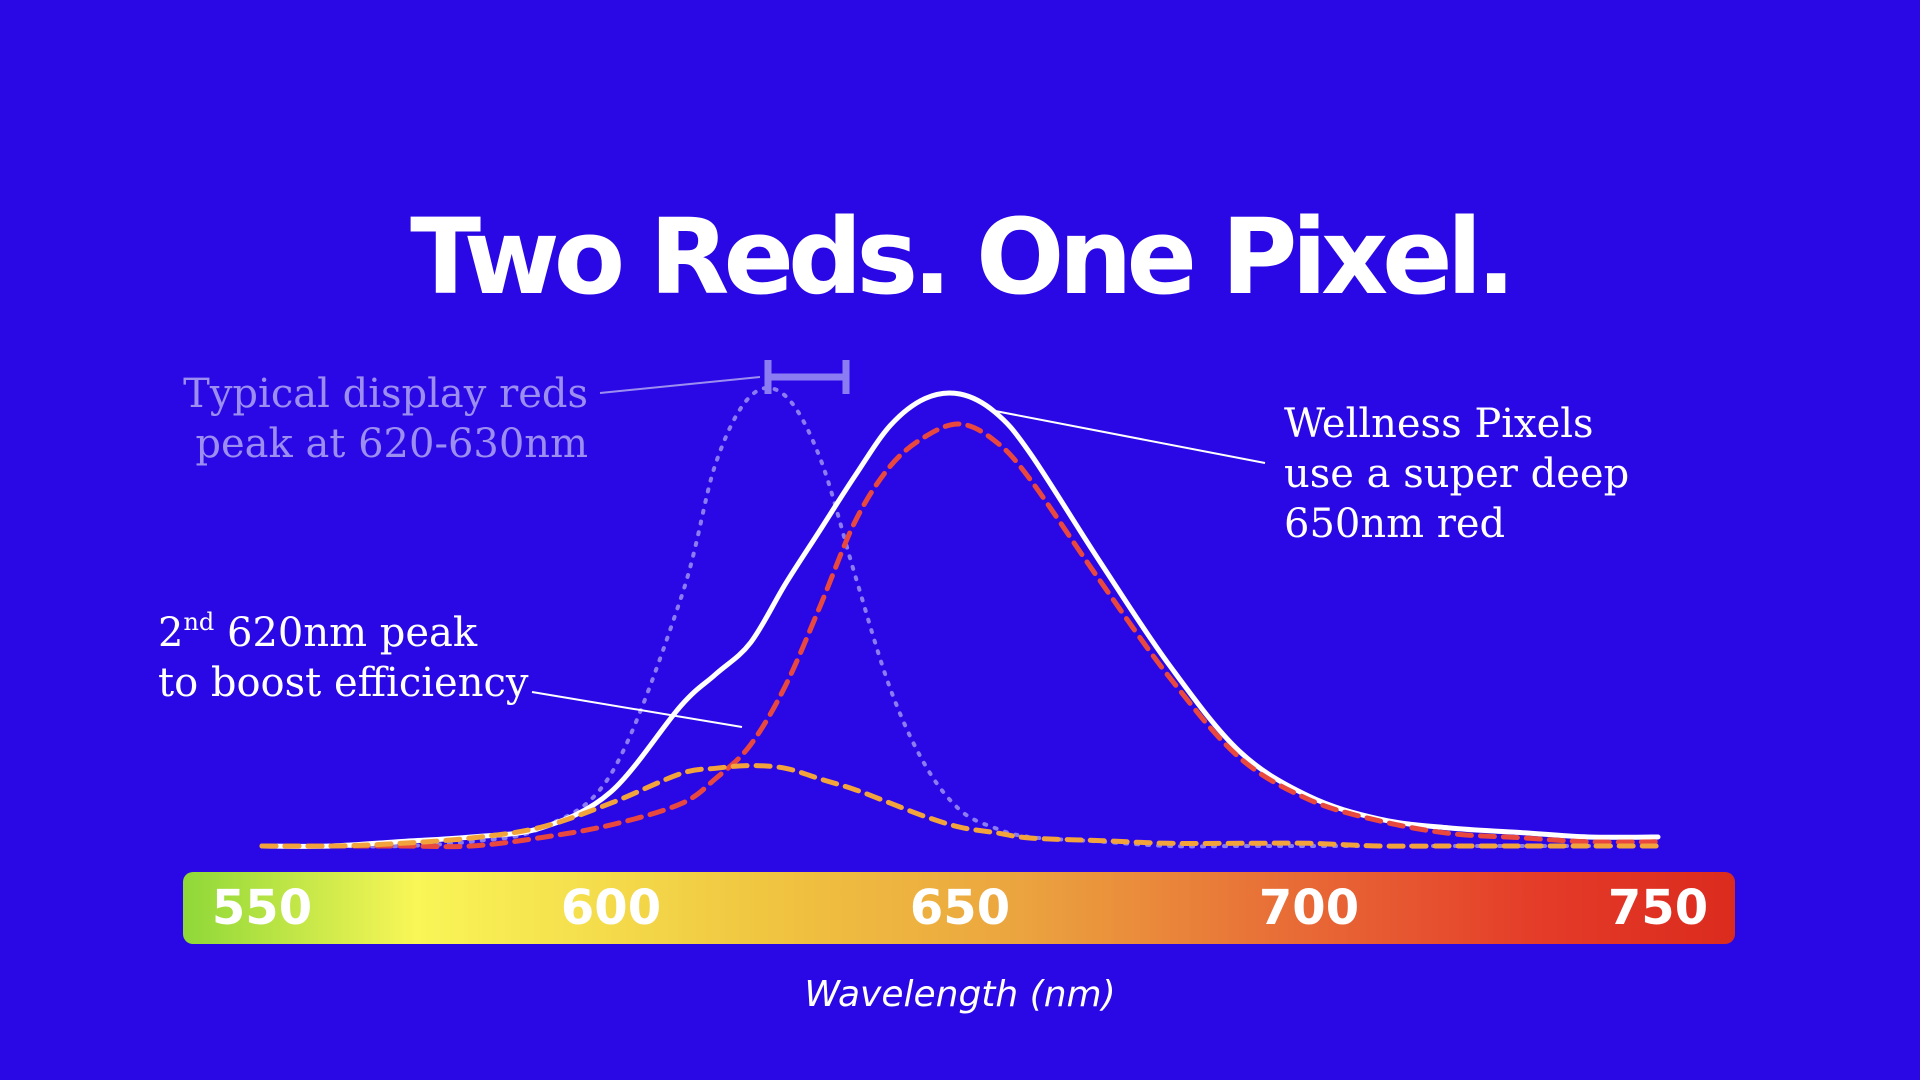  I want to click on second-annotation-ordinal: nd, so click(199, 622).